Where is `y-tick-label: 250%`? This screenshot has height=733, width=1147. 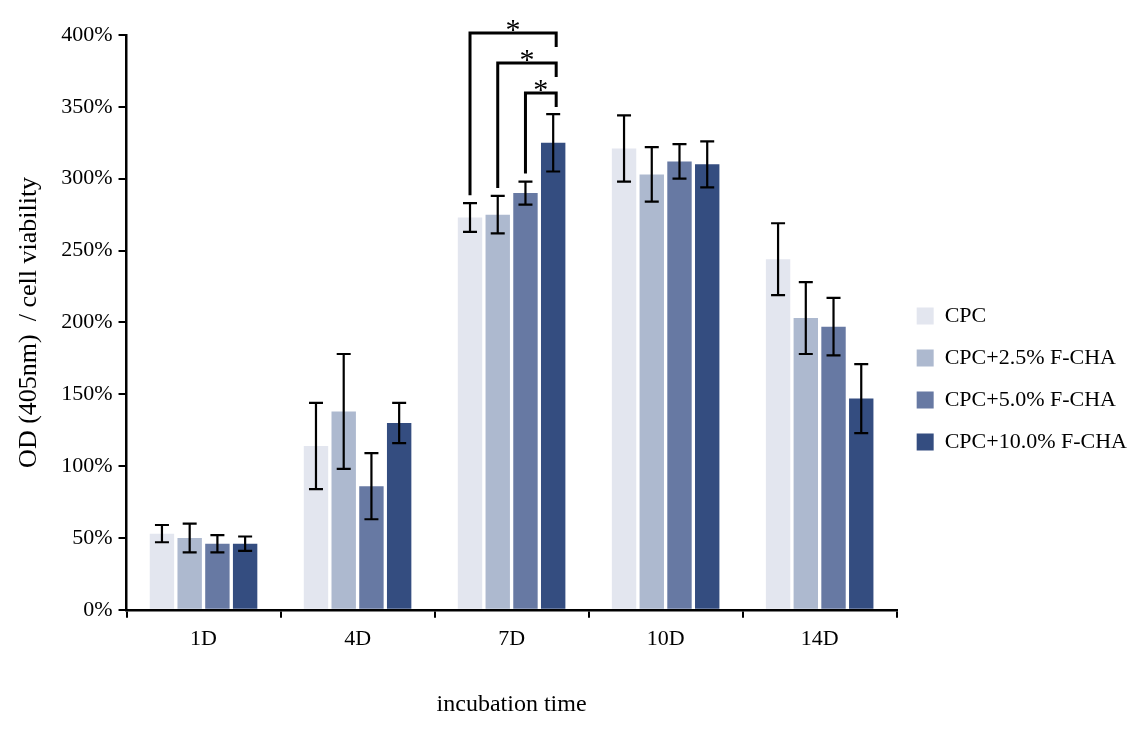
y-tick-label: 250% is located at coordinates (87, 249).